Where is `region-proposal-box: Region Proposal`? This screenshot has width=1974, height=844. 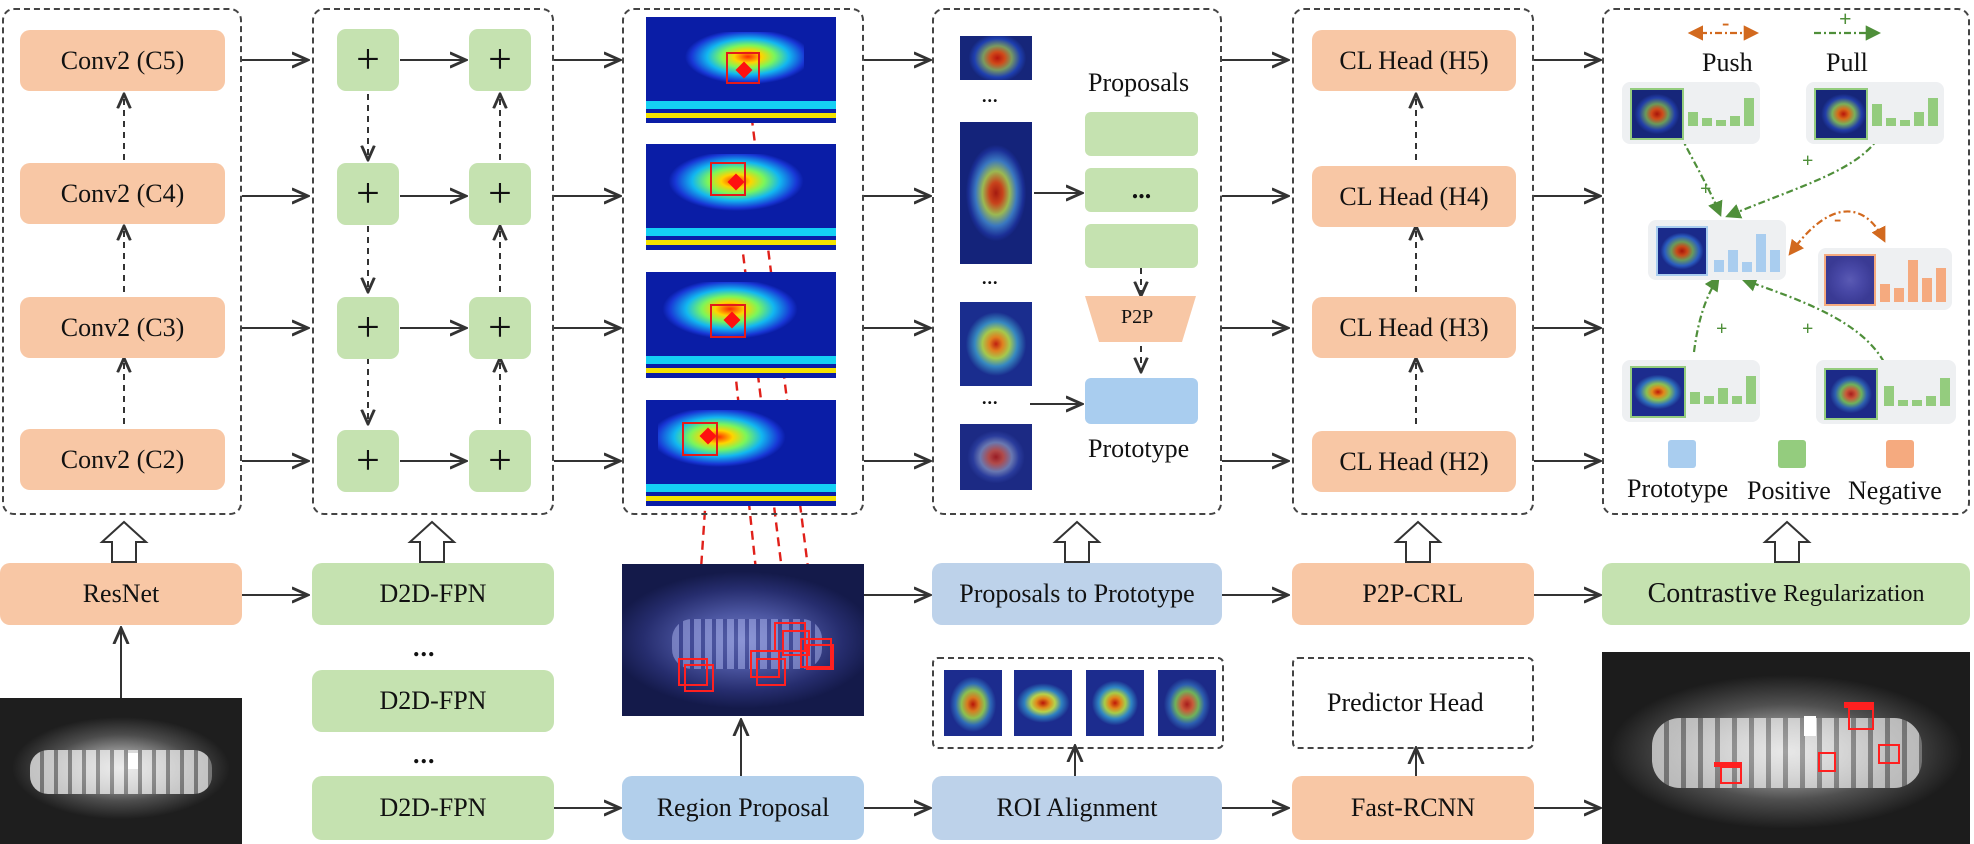
region-proposal-box: Region Proposal is located at coordinates (743, 808).